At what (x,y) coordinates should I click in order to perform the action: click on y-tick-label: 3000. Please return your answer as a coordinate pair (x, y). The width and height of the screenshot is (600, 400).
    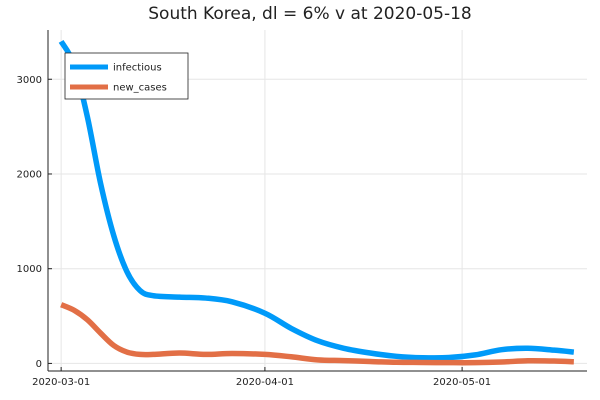
    Looking at the image, I should click on (29, 80).